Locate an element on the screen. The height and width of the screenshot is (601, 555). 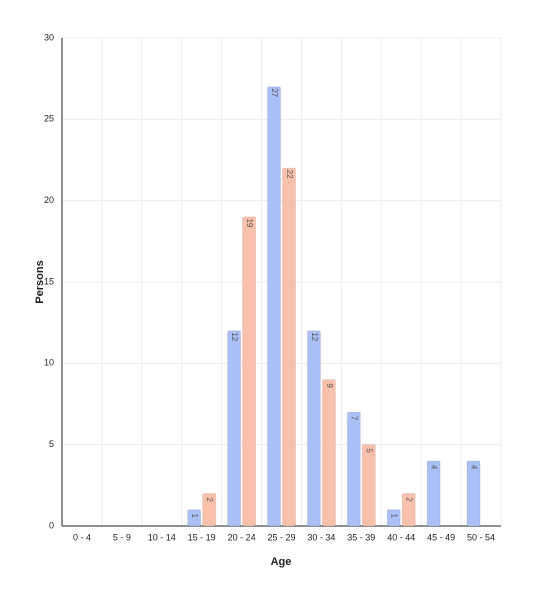
x-tick-label: 40 - 44 is located at coordinates (401, 537).